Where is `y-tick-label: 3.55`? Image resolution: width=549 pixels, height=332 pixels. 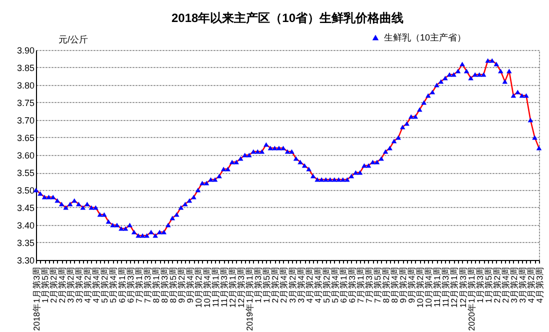 y-tick-label: 3.55 is located at coordinates (25, 173).